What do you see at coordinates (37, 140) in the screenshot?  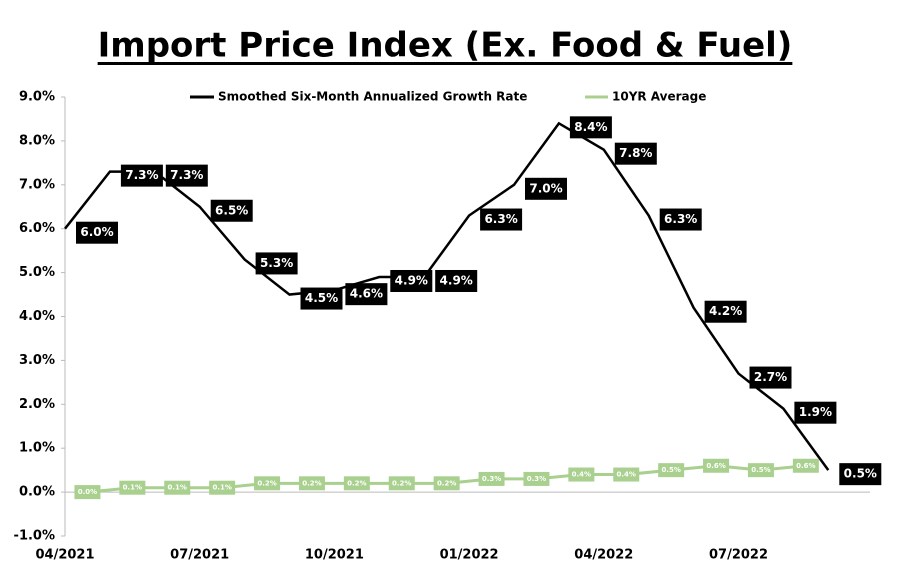 I see `y-tick-label: 8.0%` at bounding box center [37, 140].